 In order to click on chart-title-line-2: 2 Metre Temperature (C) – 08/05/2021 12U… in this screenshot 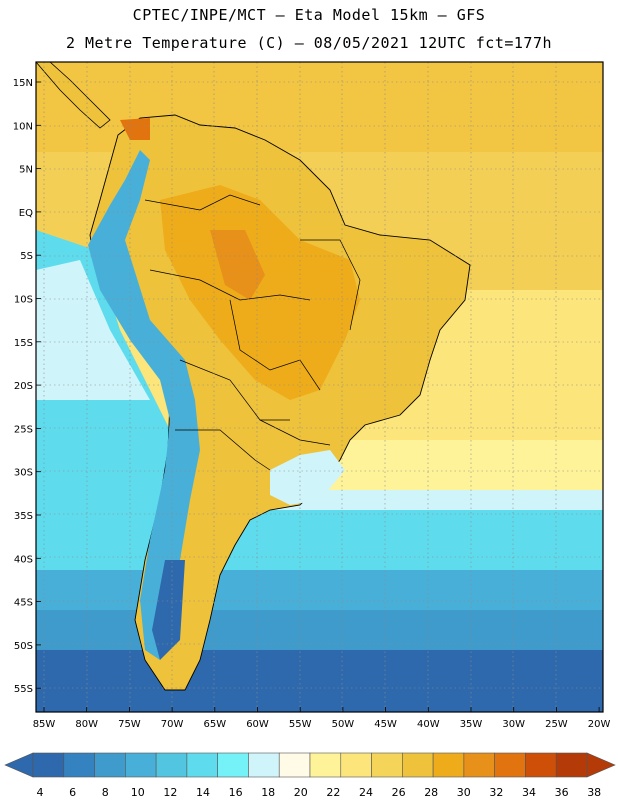, I will do `click(309, 43)`.